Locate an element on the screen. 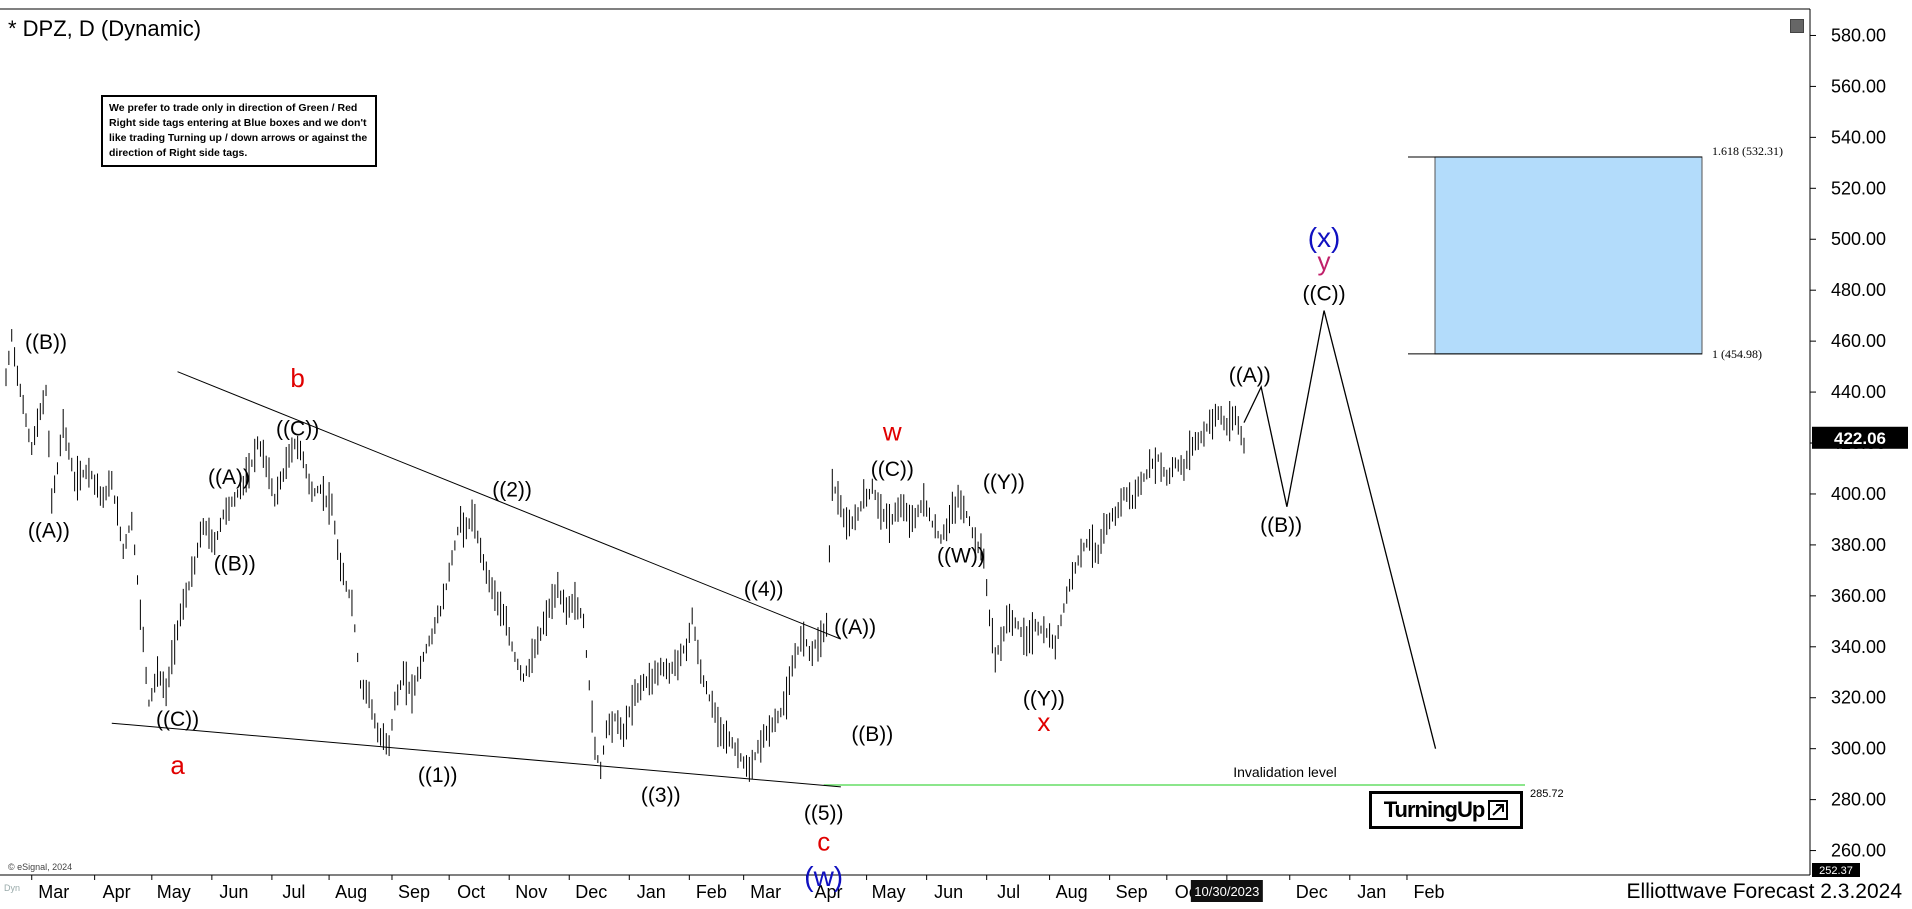  wave-label: ((1)) is located at coordinates (438, 775).